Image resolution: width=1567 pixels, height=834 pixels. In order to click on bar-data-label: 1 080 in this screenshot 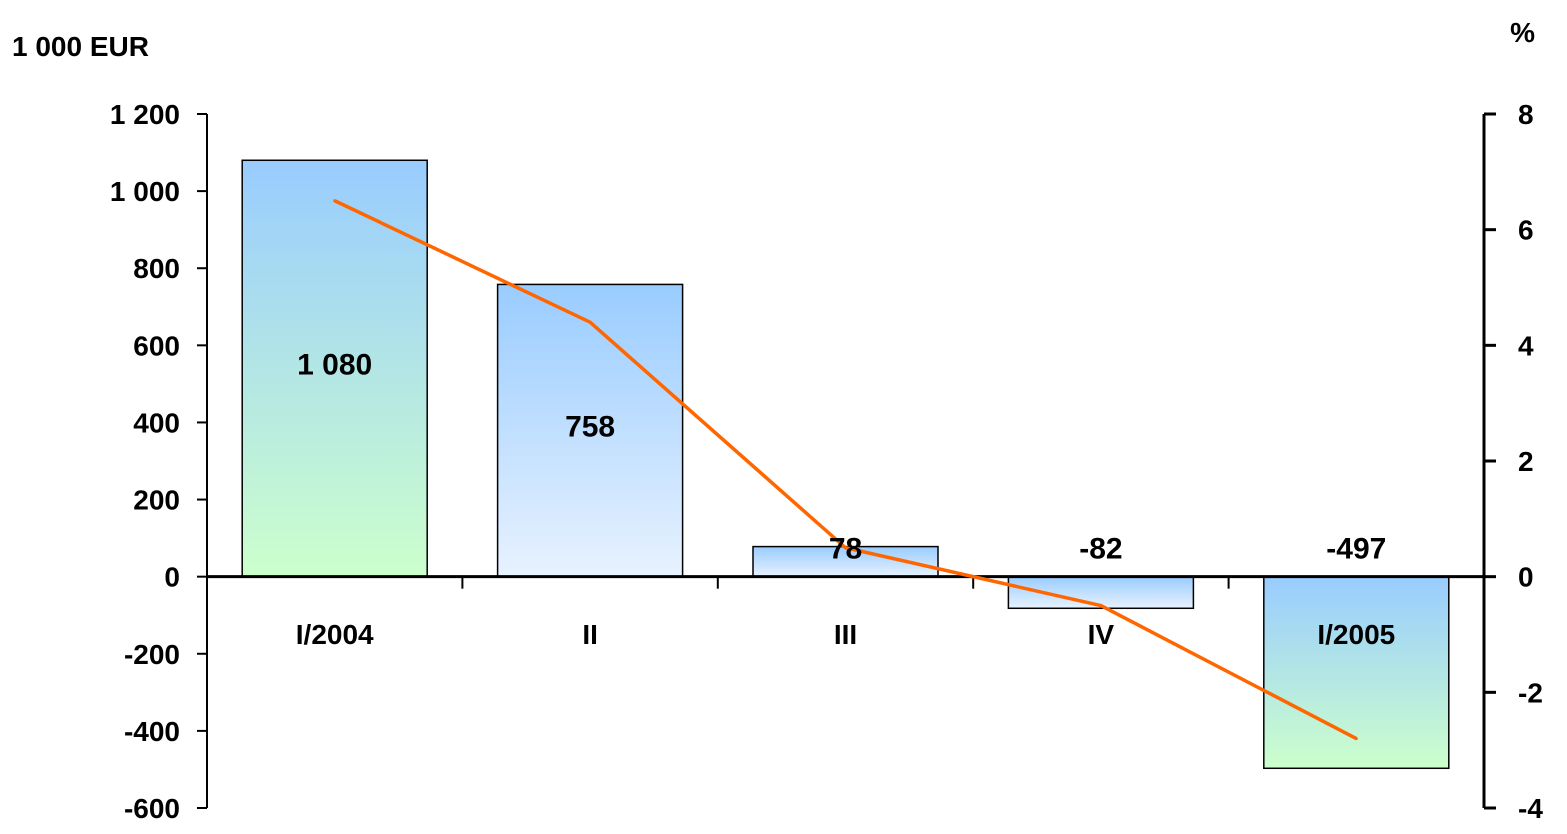, I will do `click(334, 364)`.